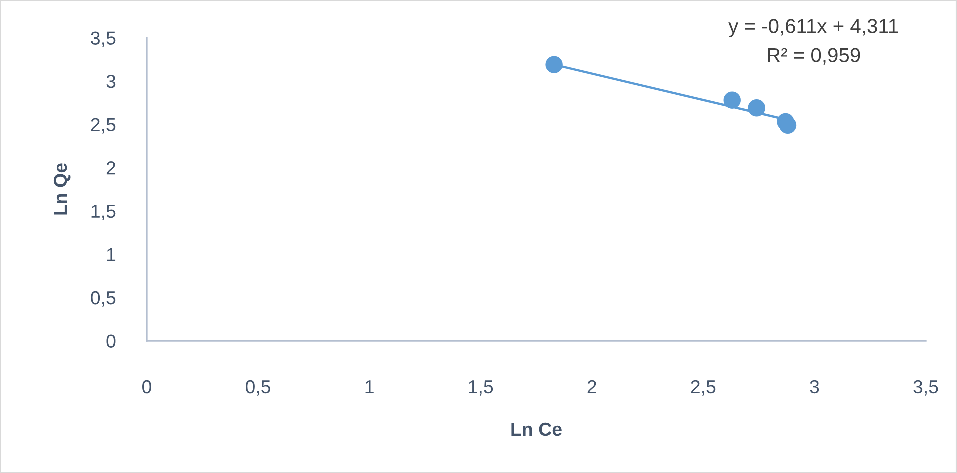  I want to click on y-tick-label: 2, so click(111, 168).